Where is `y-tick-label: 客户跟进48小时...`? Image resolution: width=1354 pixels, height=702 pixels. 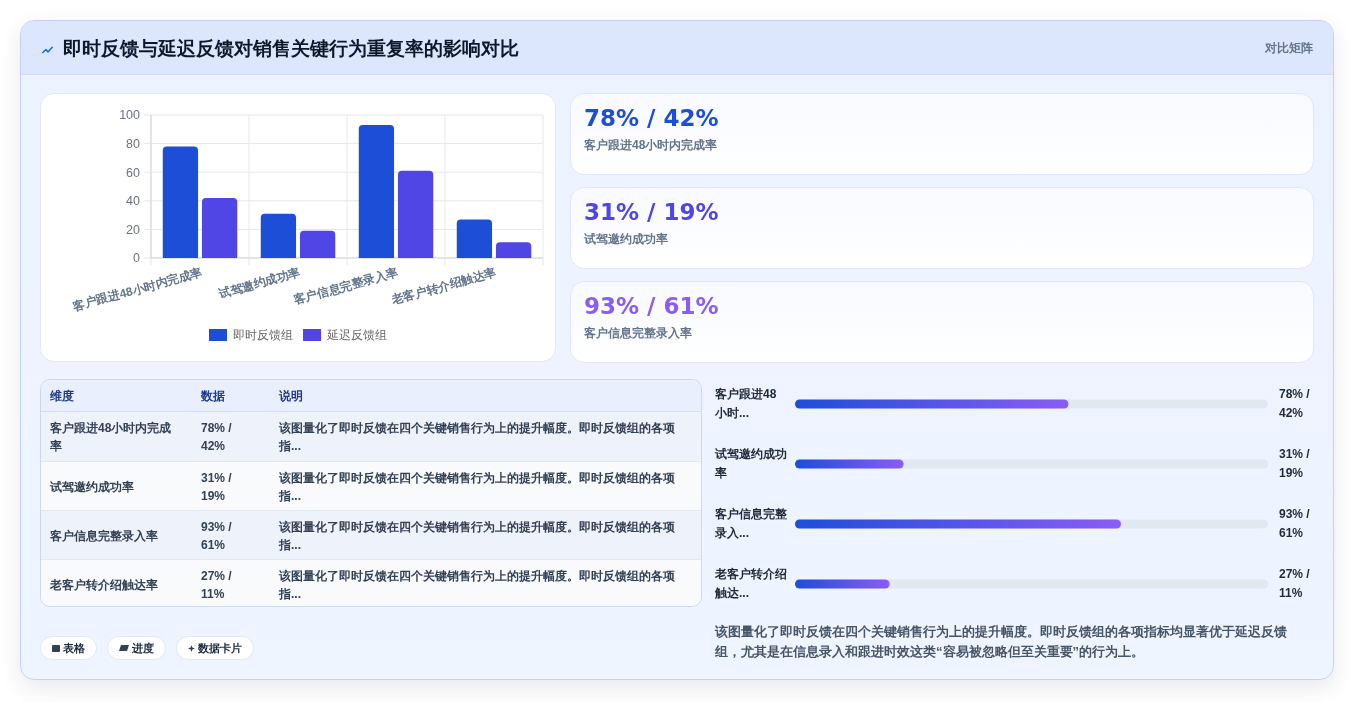
y-tick-label: 客户跟进48小时... is located at coordinates (746, 404).